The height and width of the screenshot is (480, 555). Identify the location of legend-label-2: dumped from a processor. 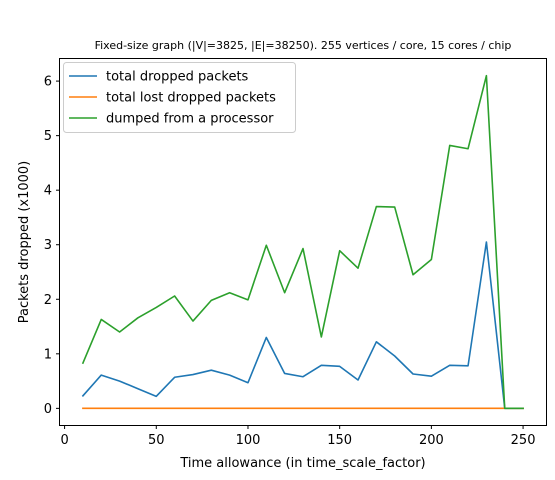
(190, 119).